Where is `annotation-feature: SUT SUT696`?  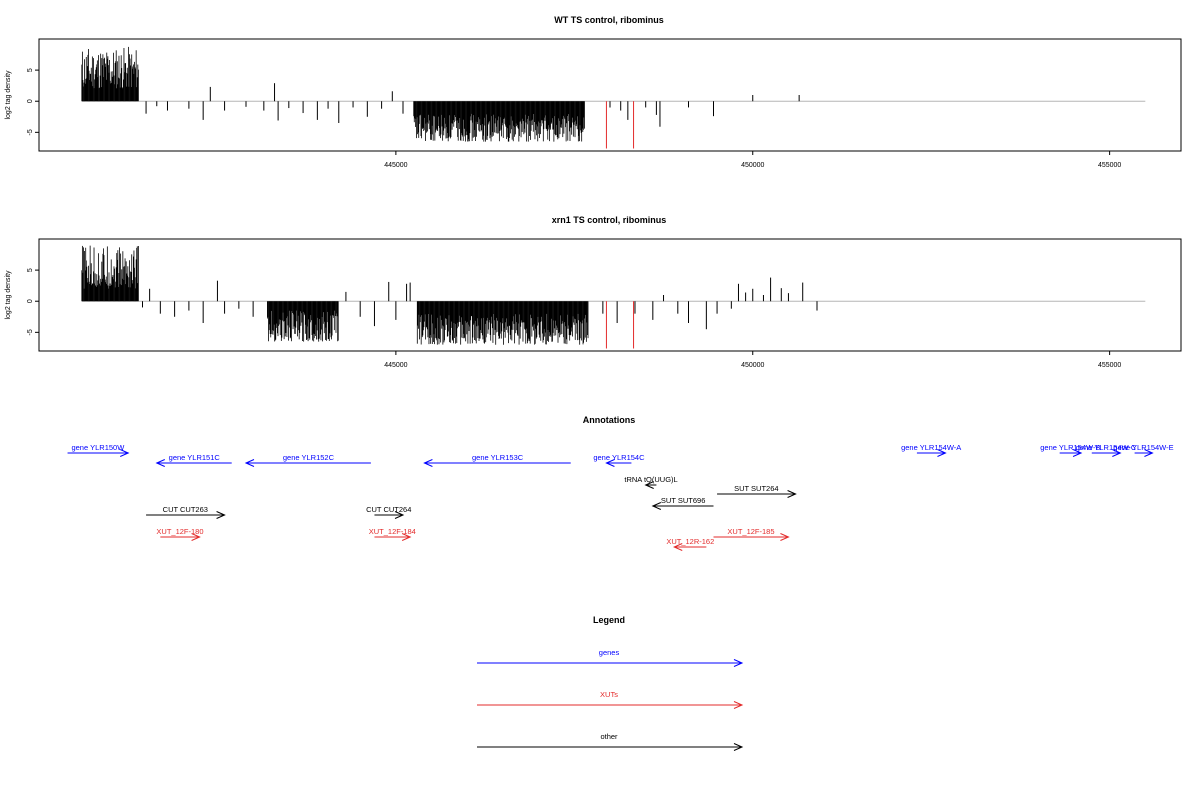 annotation-feature: SUT SUT696 is located at coordinates (682, 503).